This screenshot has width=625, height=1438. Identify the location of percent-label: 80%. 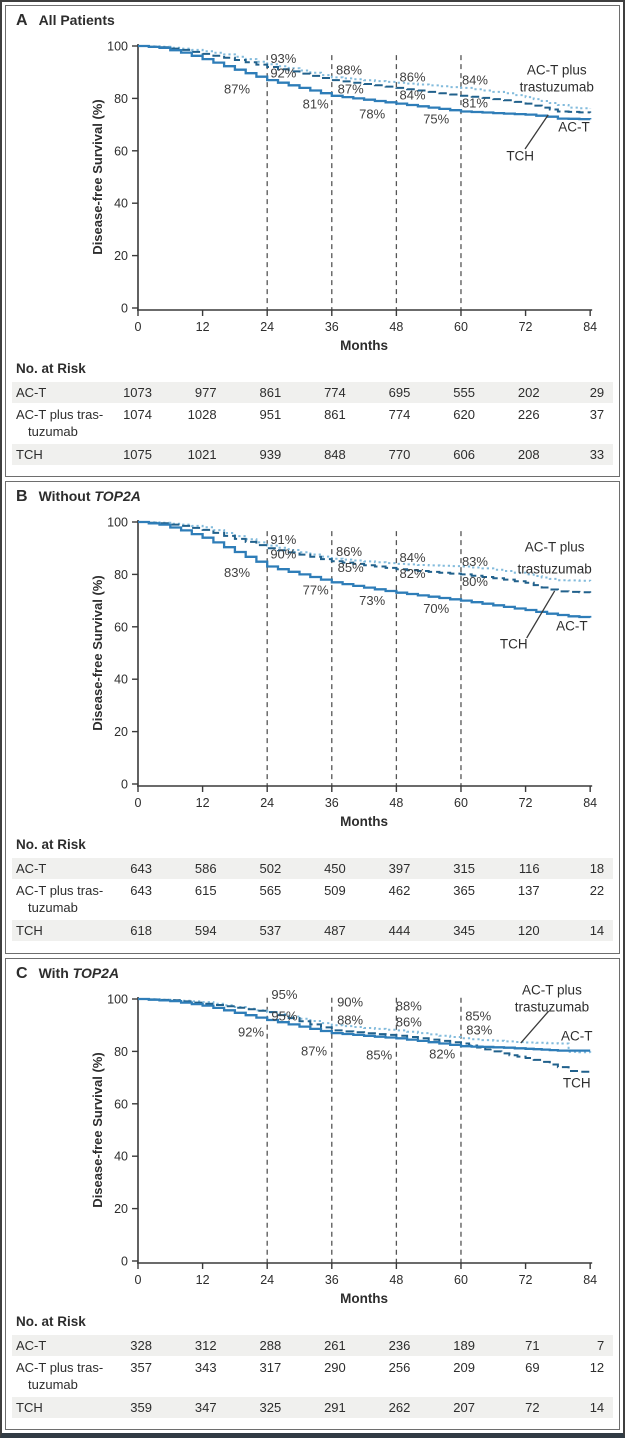
(475, 582).